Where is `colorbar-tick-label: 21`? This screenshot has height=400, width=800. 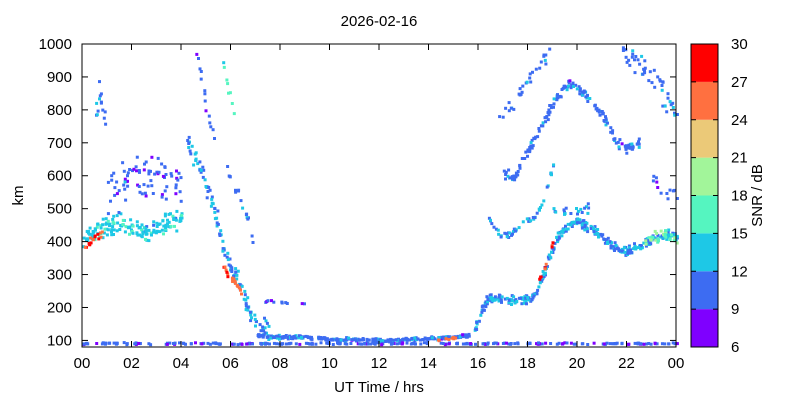
colorbar-tick-label: 21 is located at coordinates (739, 158).